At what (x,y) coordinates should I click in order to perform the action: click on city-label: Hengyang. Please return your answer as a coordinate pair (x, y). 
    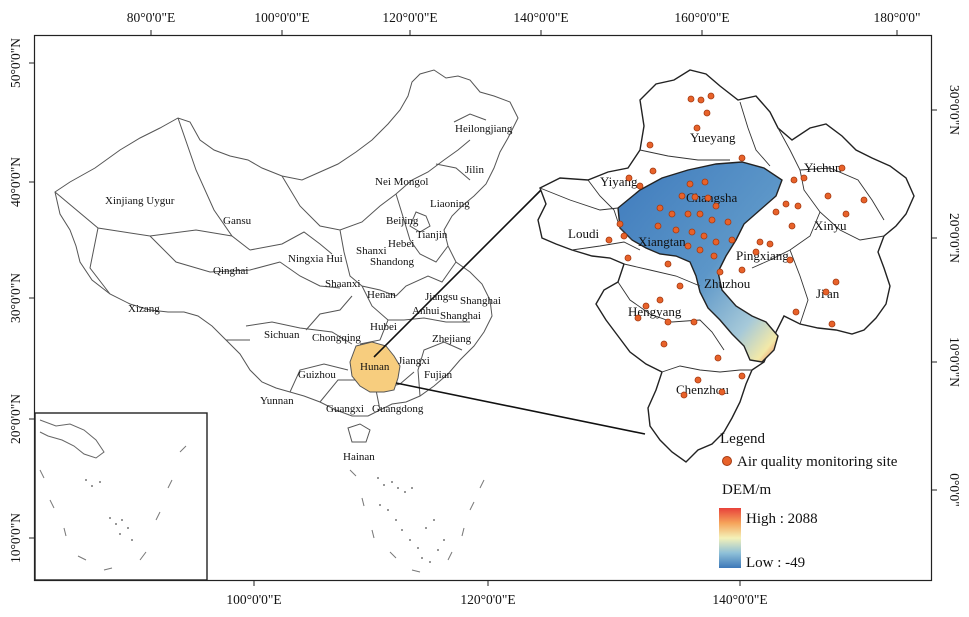
    Looking at the image, I should click on (655, 311).